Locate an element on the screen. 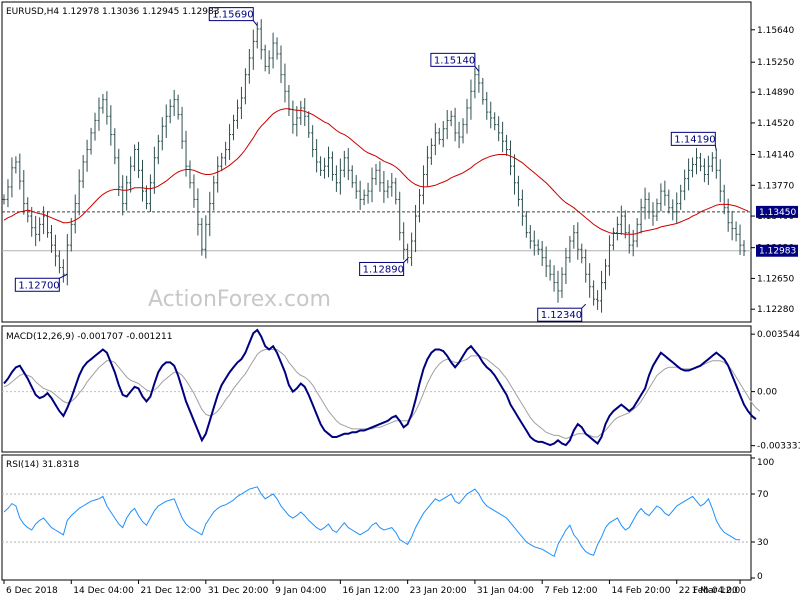 This screenshot has height=600, width=800. macd-tick-label: -0.003331 is located at coordinates (778, 447).